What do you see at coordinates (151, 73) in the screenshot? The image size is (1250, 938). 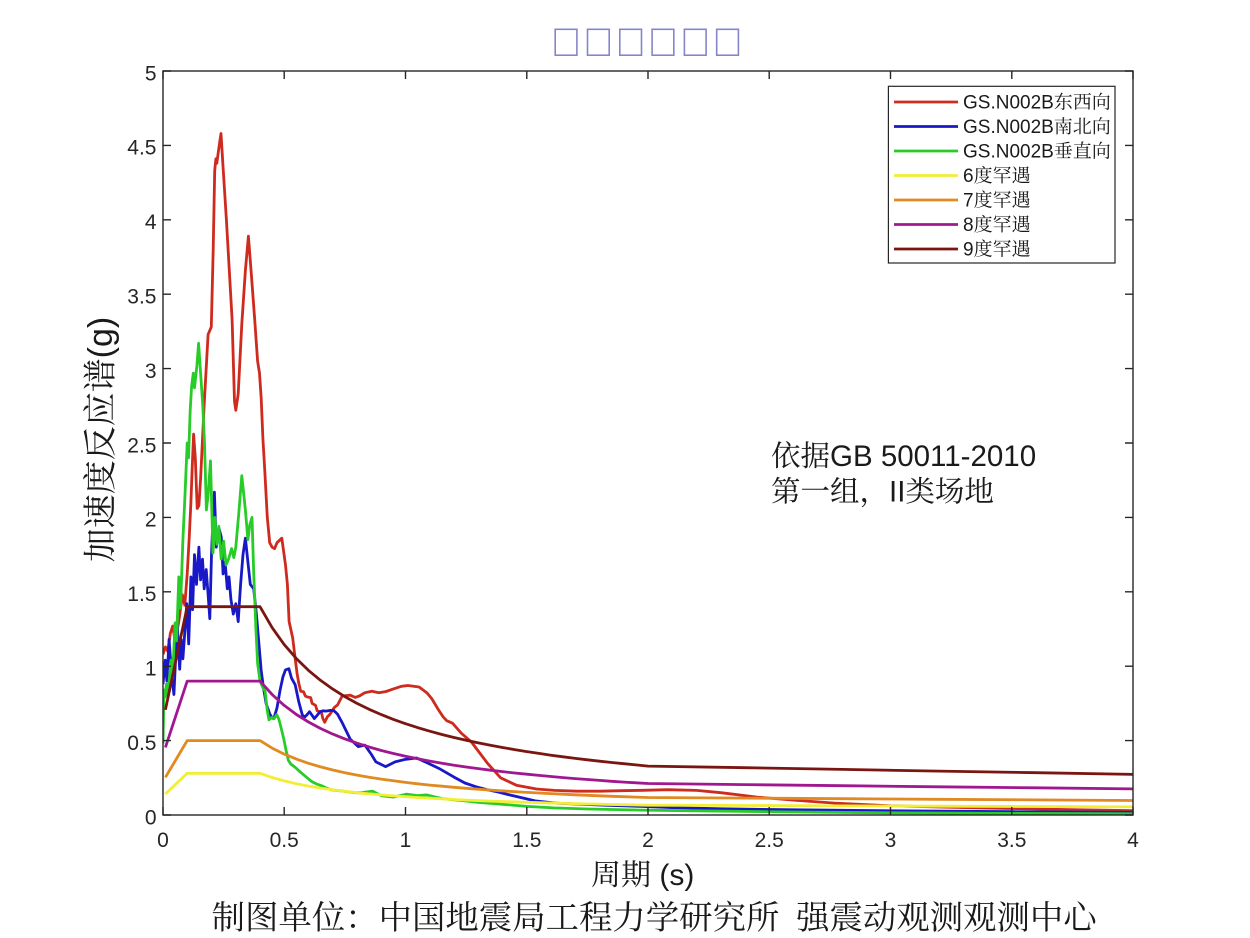 I see `svg-text: 5` at bounding box center [151, 73].